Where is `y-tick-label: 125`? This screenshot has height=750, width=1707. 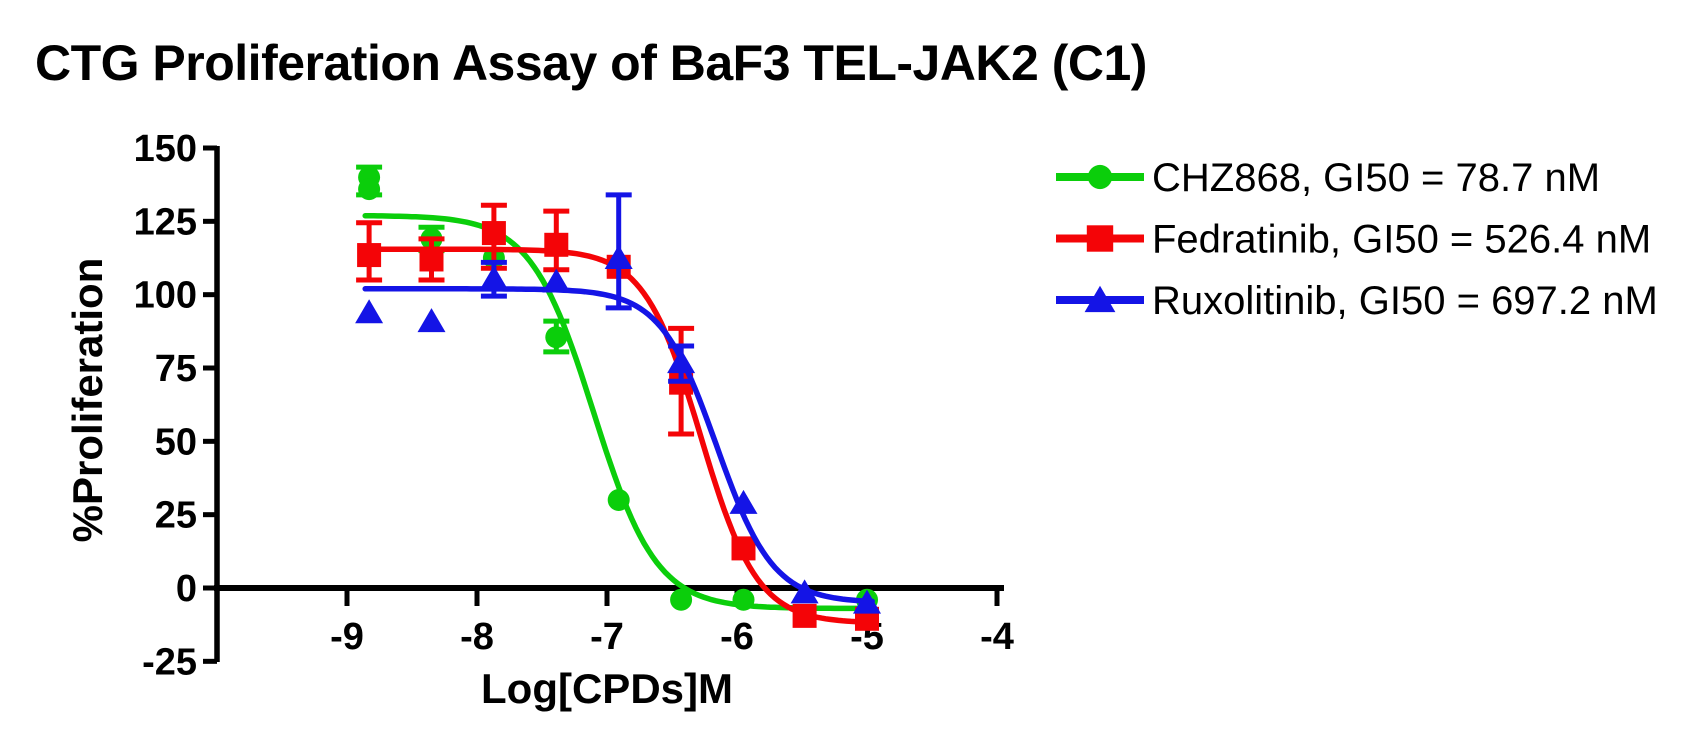 y-tick-label: 125 is located at coordinates (165, 222).